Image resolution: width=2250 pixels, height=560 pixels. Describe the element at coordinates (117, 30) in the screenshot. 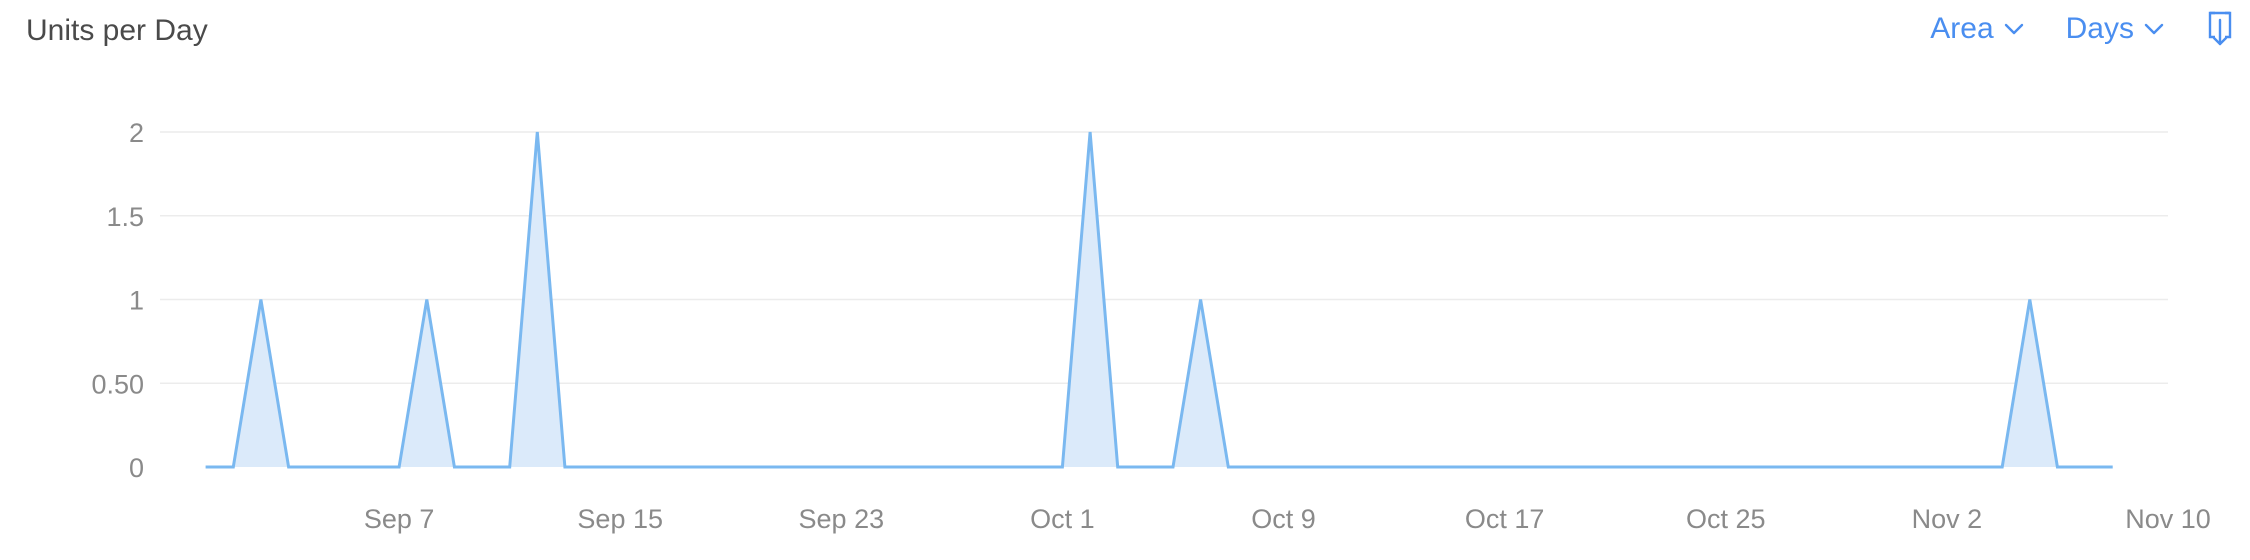

I see `chart-title: Units per Day` at that location.